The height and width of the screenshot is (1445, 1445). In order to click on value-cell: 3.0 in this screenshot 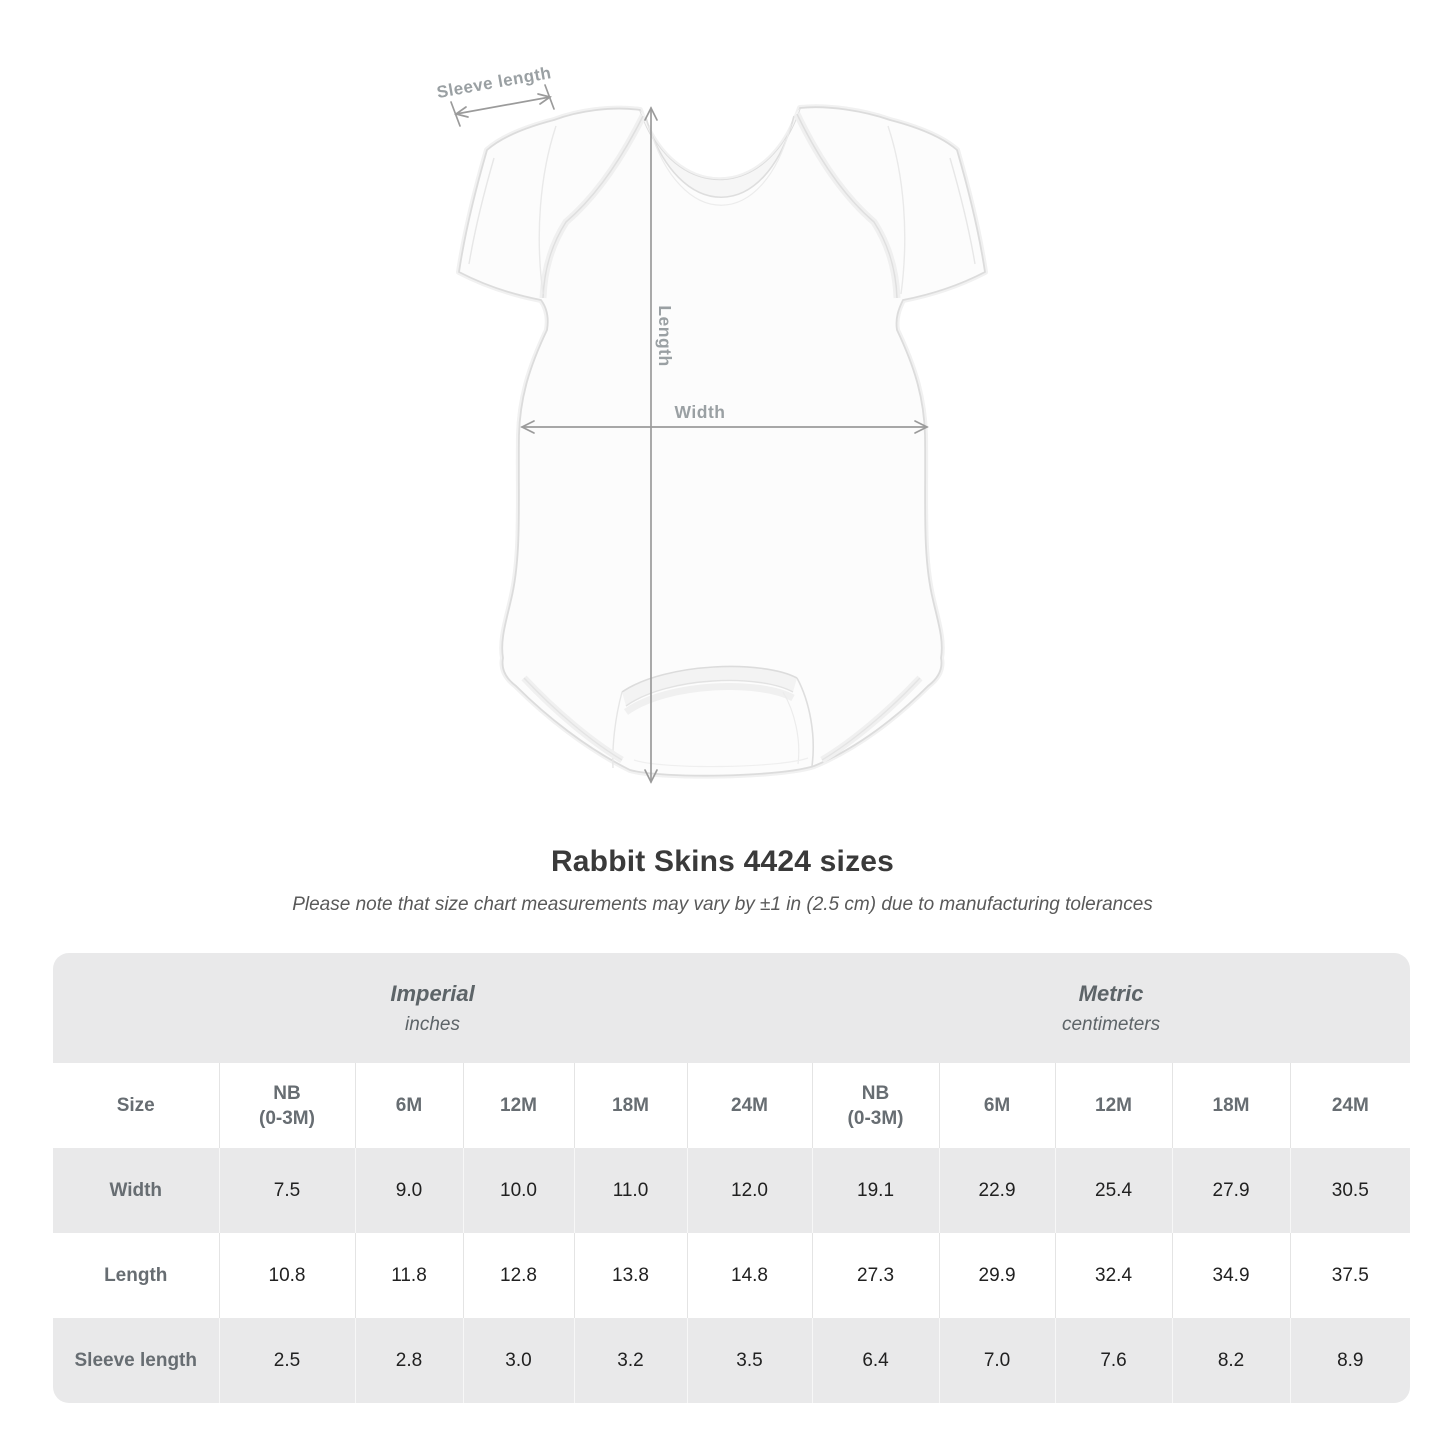, I will do `click(519, 1360)`.